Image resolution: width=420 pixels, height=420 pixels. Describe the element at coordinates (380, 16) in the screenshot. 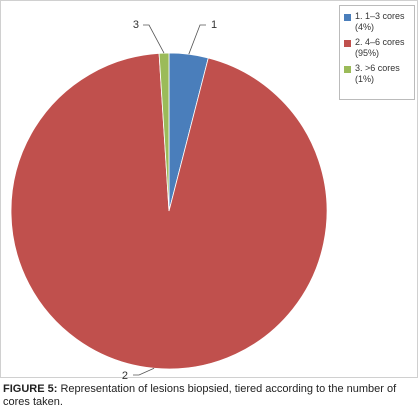

I see `legend-label-1: 1. 1–3 cores` at that location.